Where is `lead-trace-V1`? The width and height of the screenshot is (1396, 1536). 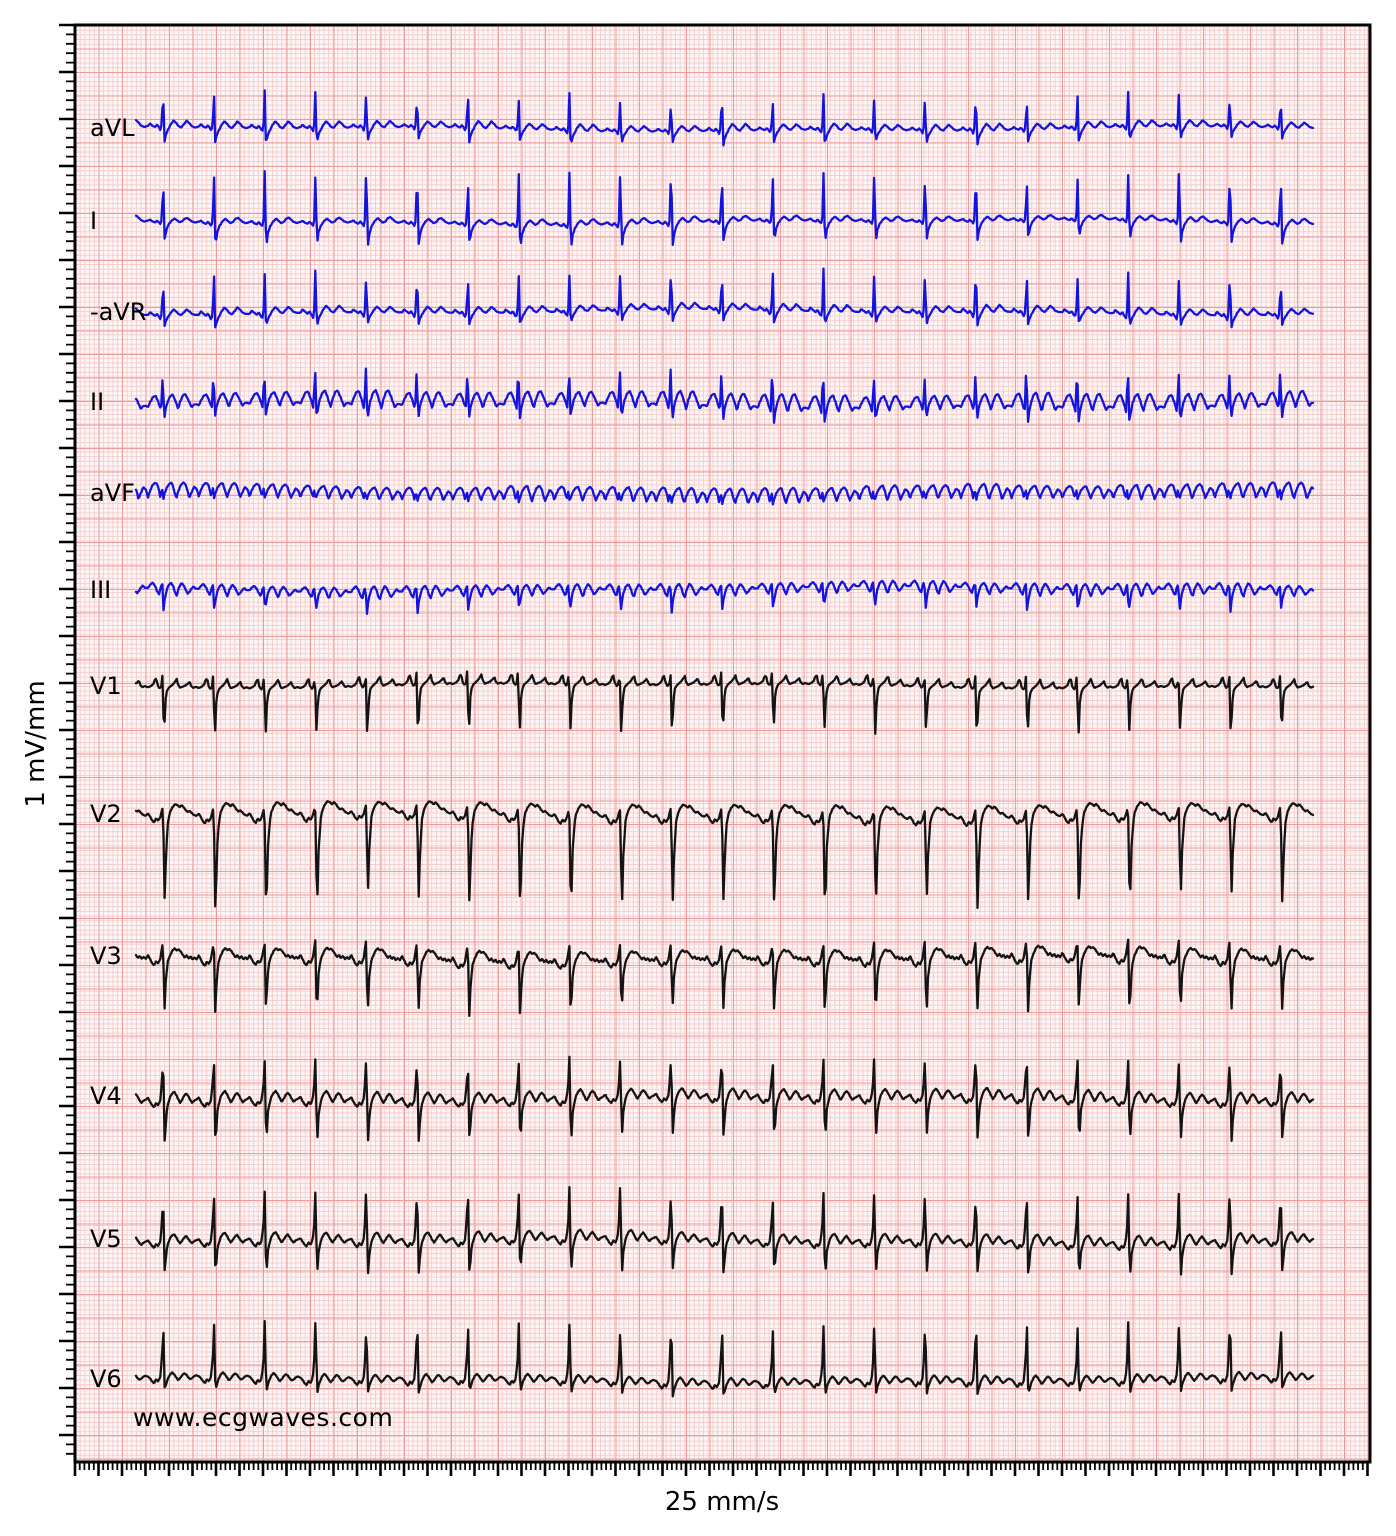
lead-trace-V1 is located at coordinates (724, 702).